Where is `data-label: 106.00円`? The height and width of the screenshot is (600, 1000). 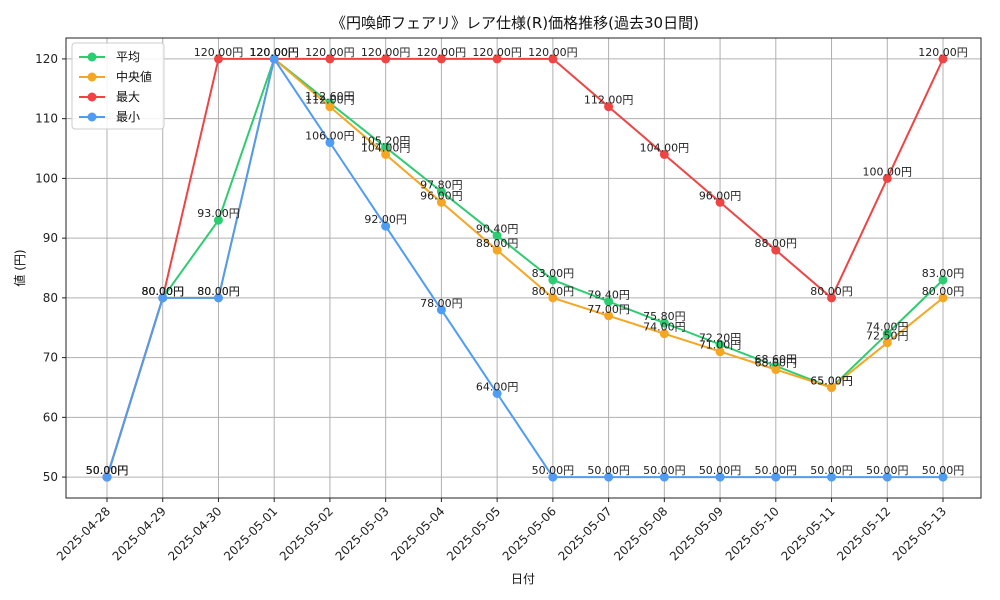 data-label: 106.00円 is located at coordinates (330, 136).